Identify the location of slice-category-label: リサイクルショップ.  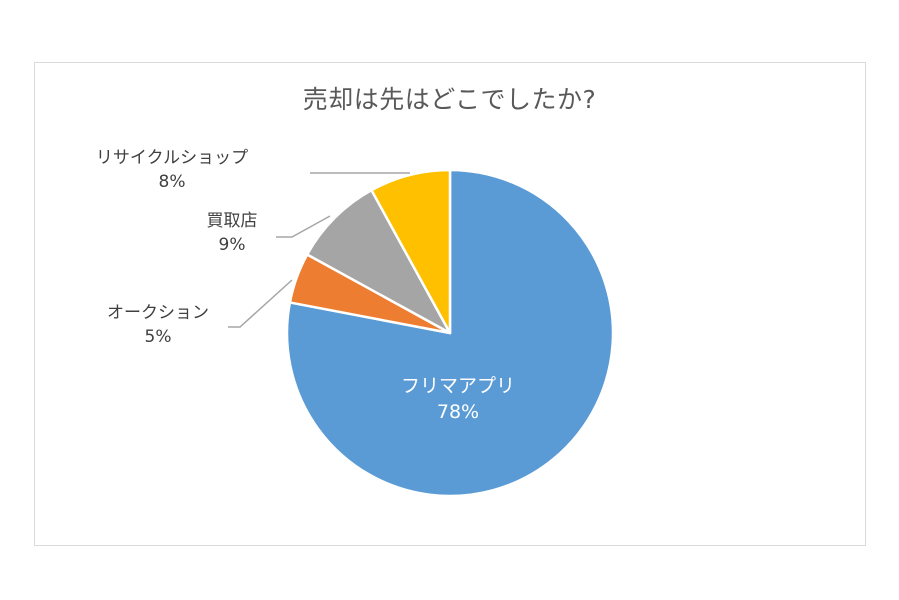
(172, 158).